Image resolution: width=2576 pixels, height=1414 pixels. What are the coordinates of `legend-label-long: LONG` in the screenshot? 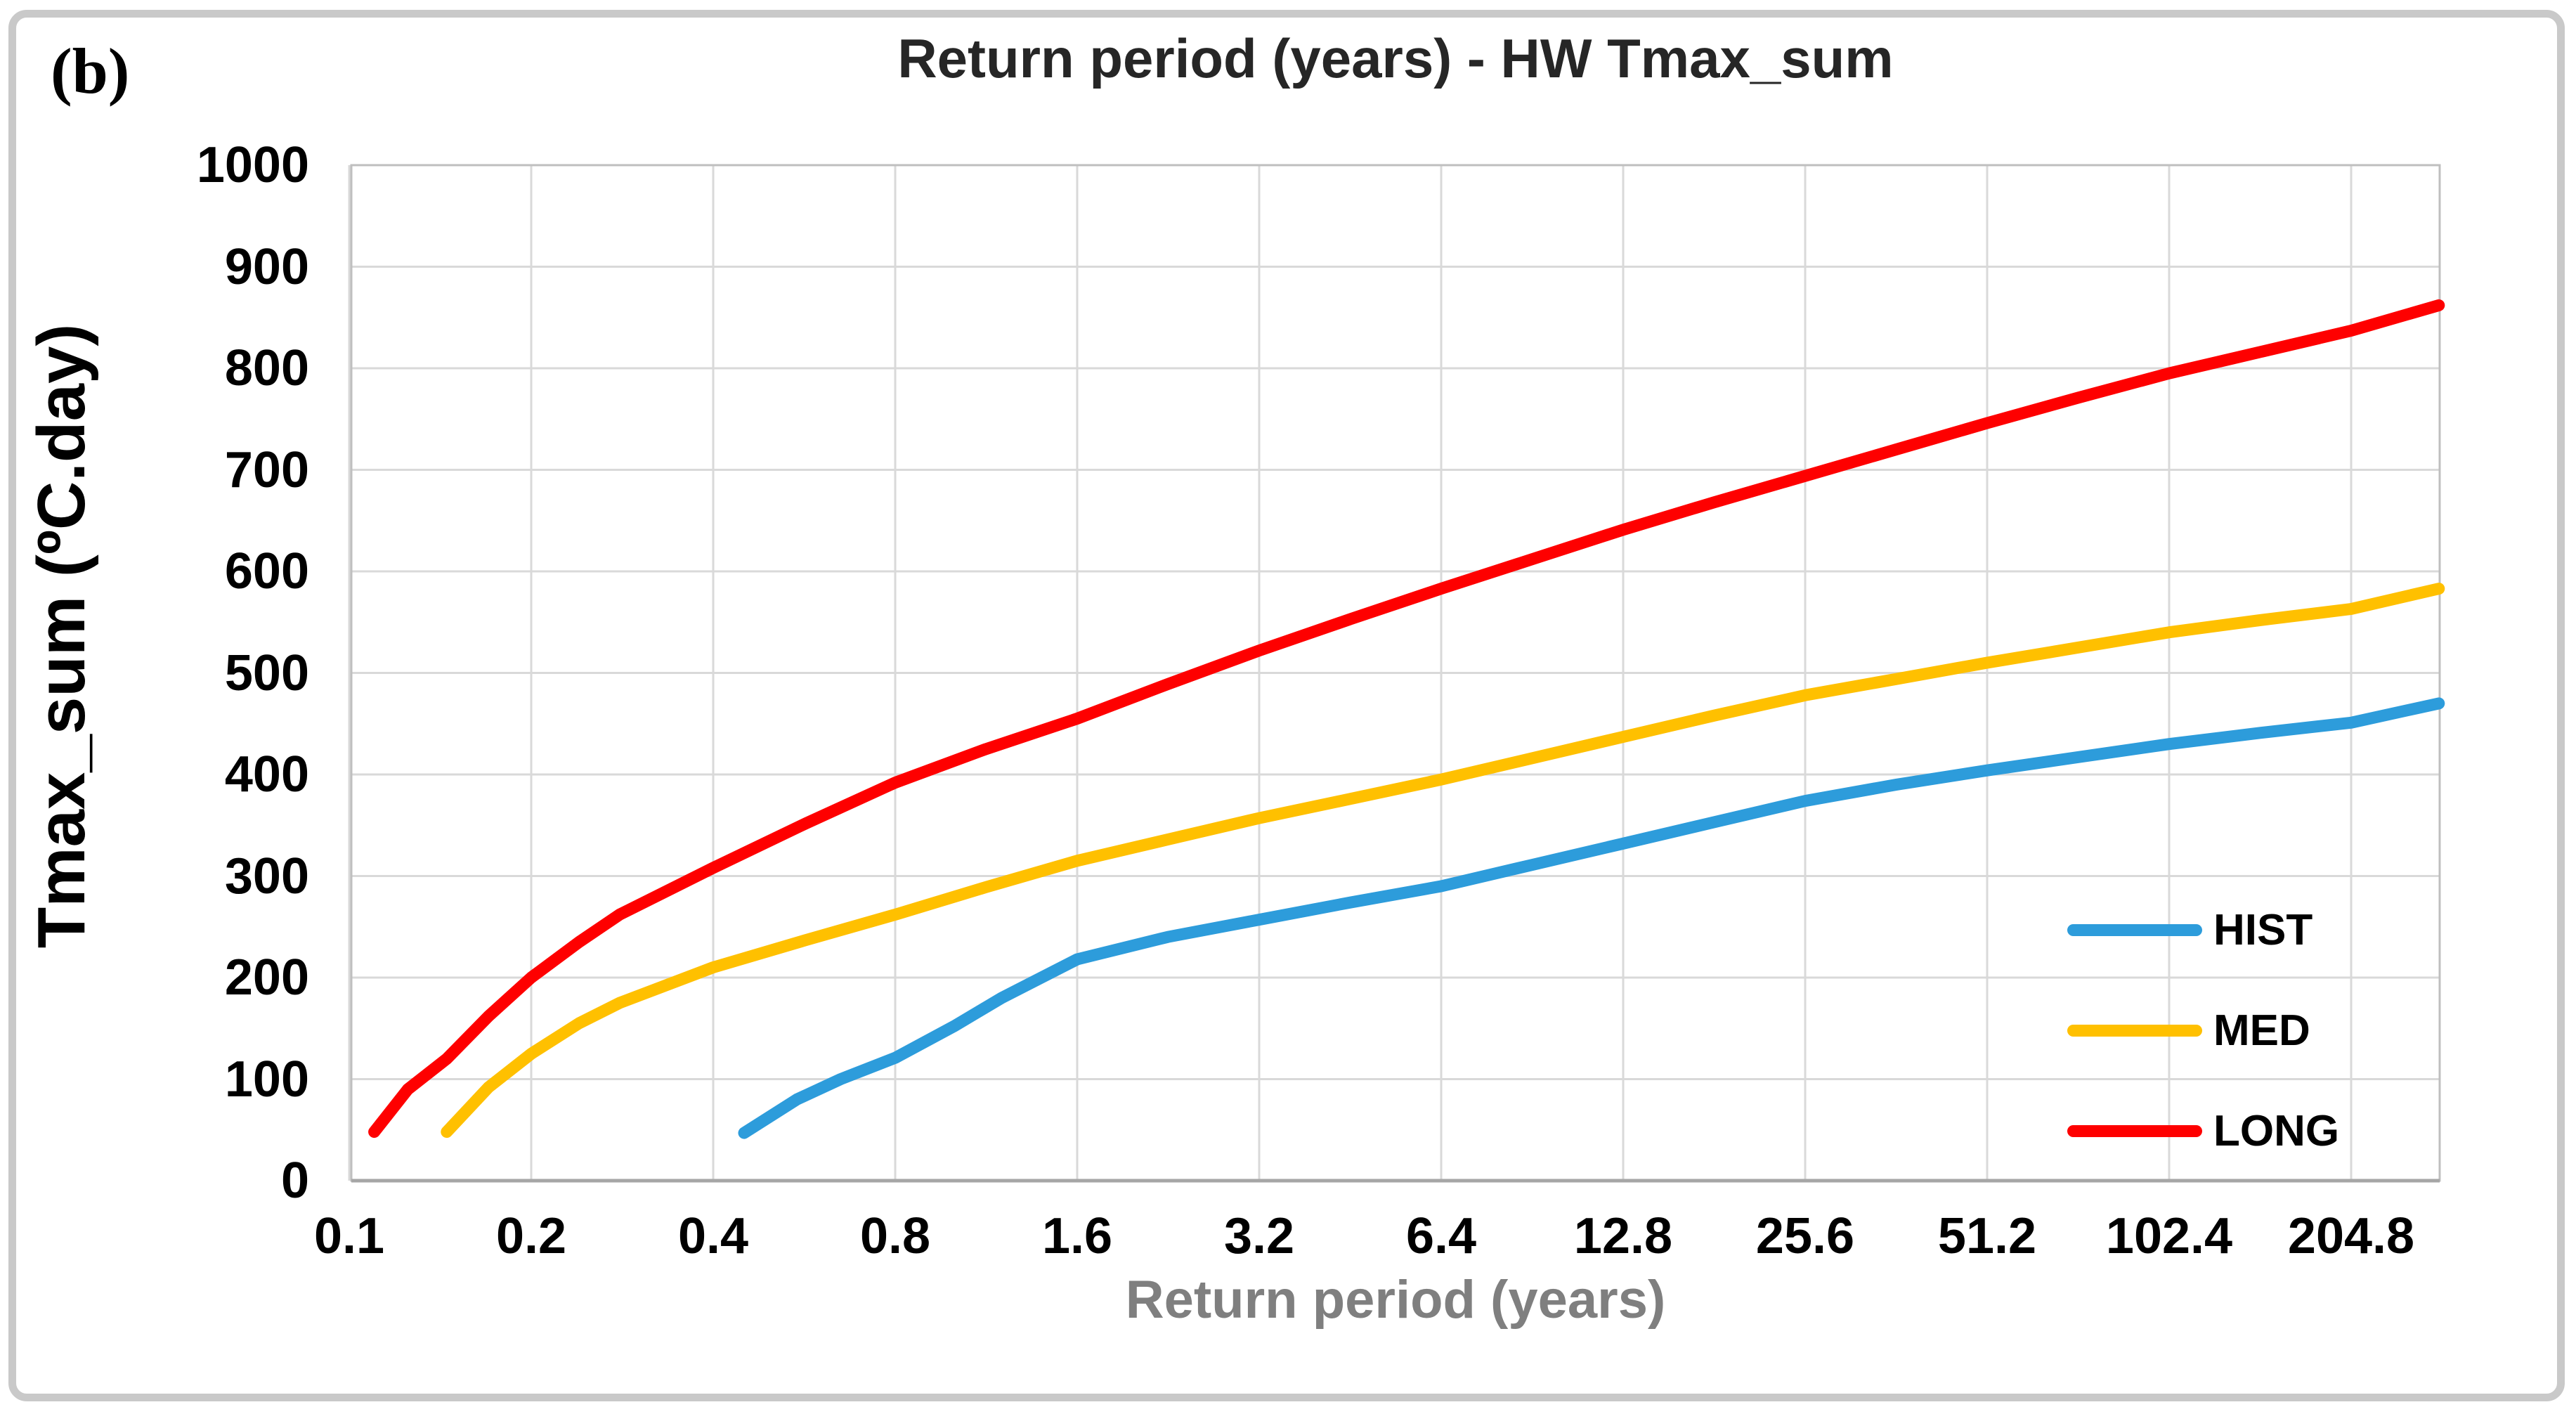 It's located at (2276, 1131).